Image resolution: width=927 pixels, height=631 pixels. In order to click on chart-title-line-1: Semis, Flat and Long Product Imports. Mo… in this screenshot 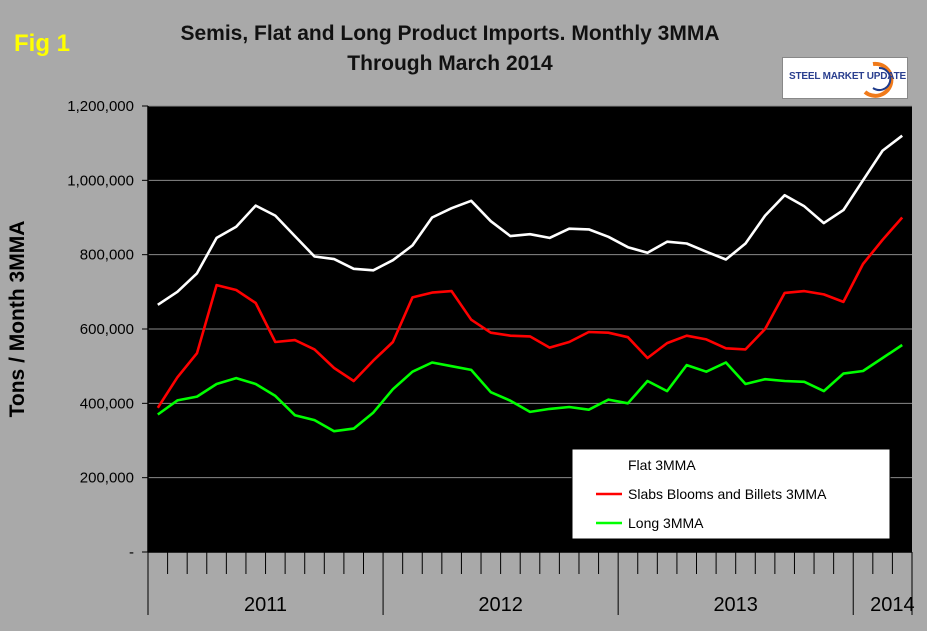, I will do `click(450, 33)`.